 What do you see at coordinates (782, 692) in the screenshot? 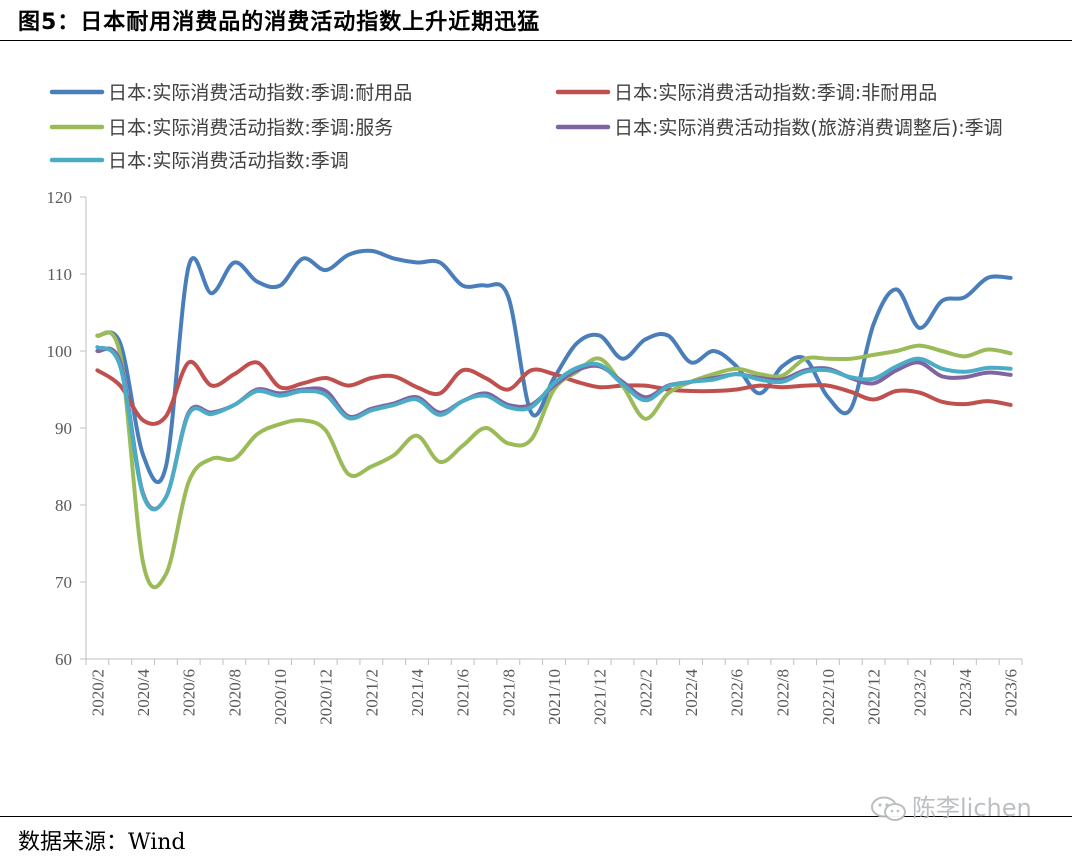
I see `x-tick-label: 2022/8` at bounding box center [782, 692].